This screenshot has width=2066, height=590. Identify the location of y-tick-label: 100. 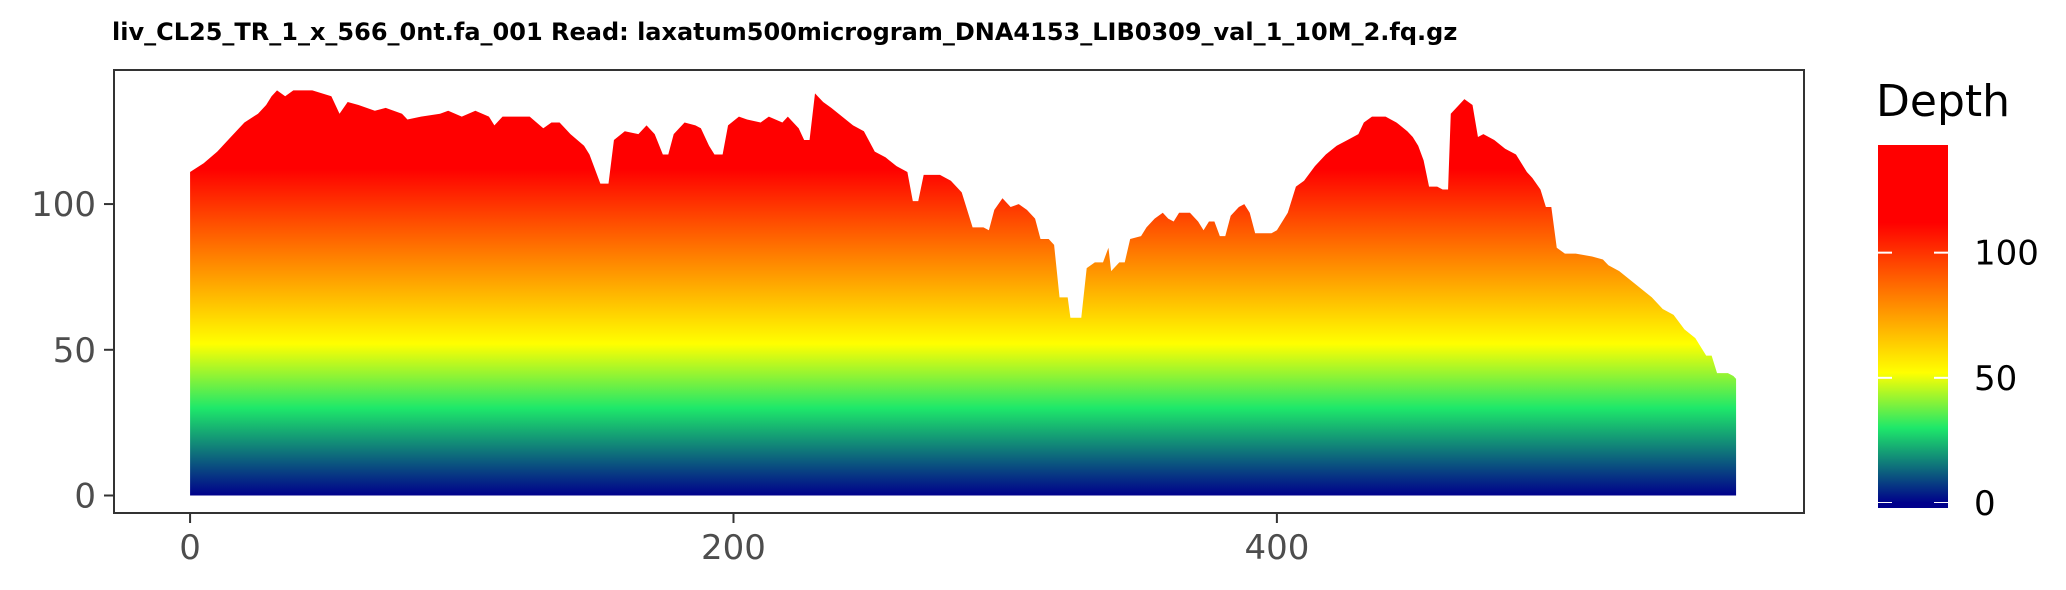
(63, 205).